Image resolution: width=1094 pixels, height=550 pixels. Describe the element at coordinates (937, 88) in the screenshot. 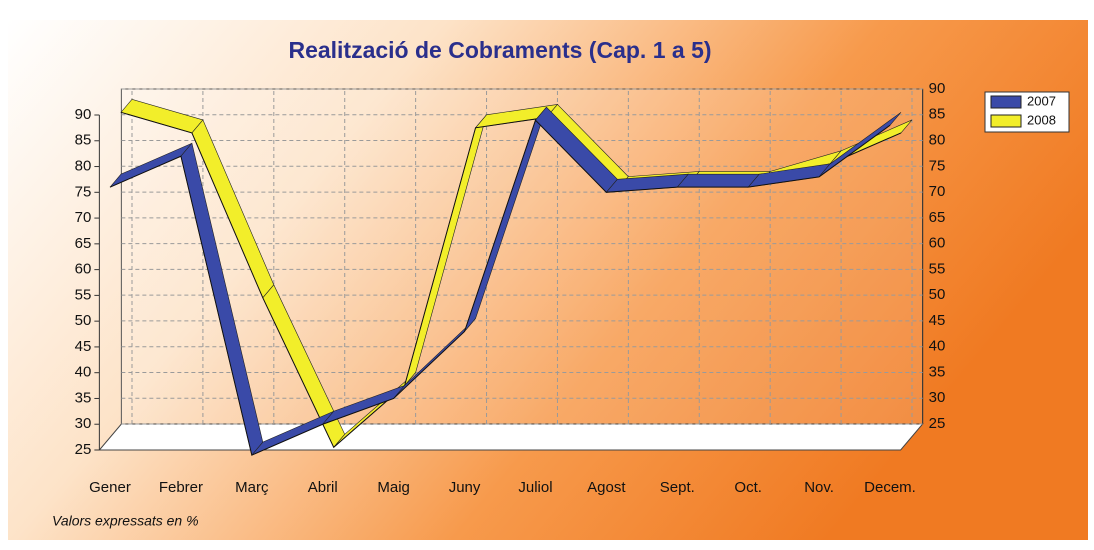

I see `y2-tick-label: 90` at that location.